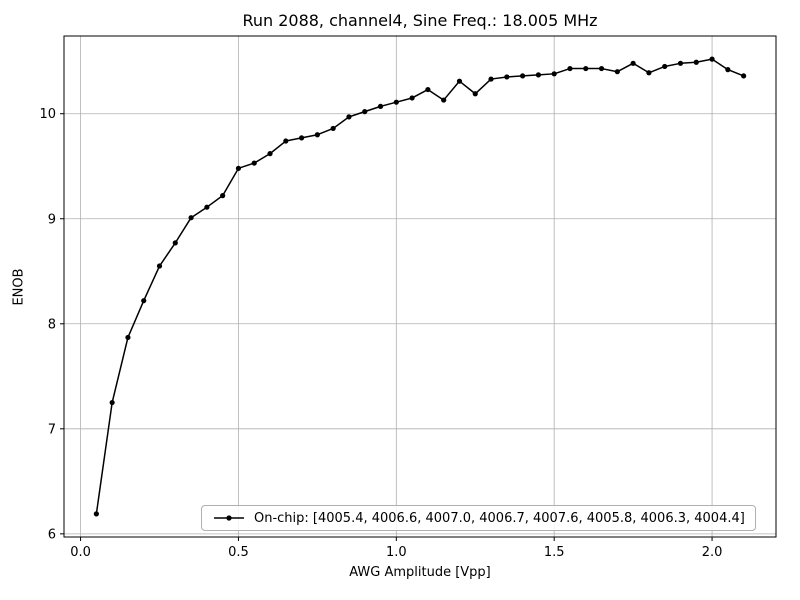  Describe the element at coordinates (19, 287) in the screenshot. I see `y-axis-label: ENOB` at that location.